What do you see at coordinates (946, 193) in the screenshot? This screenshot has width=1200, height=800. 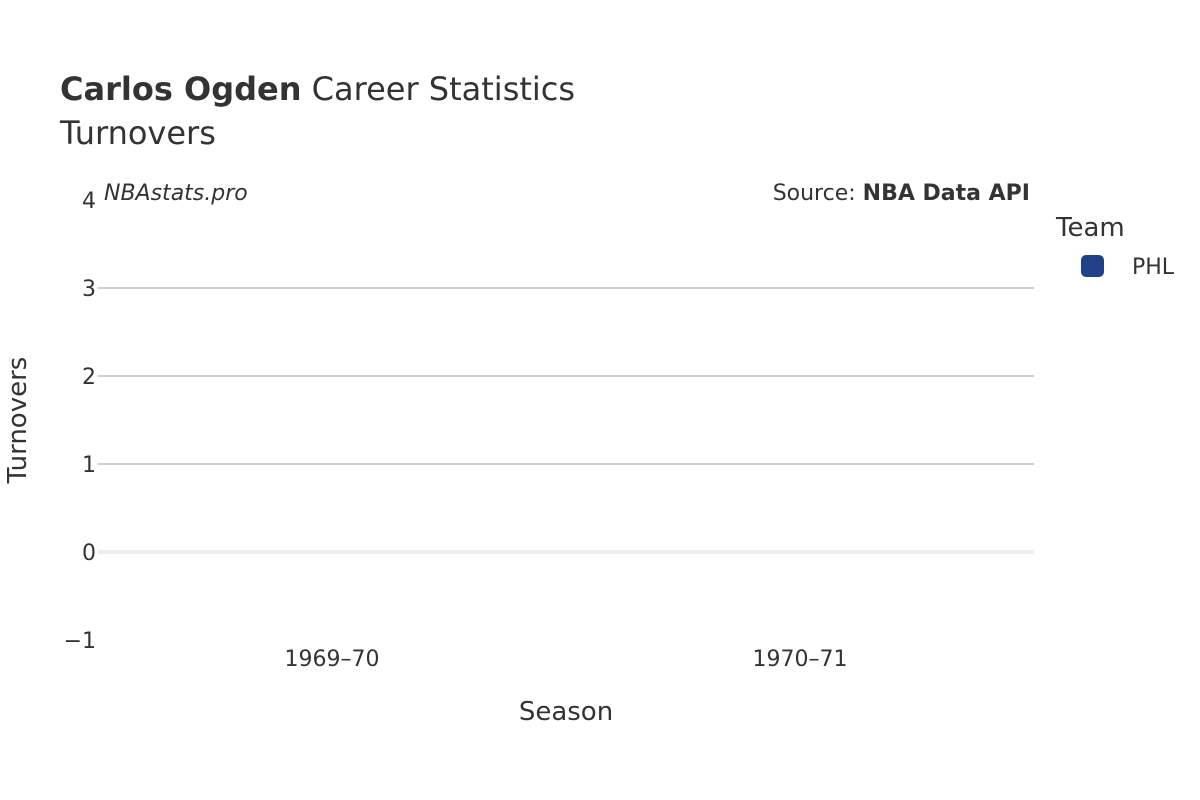 I see `source-name: NBA Data API` at bounding box center [946, 193].